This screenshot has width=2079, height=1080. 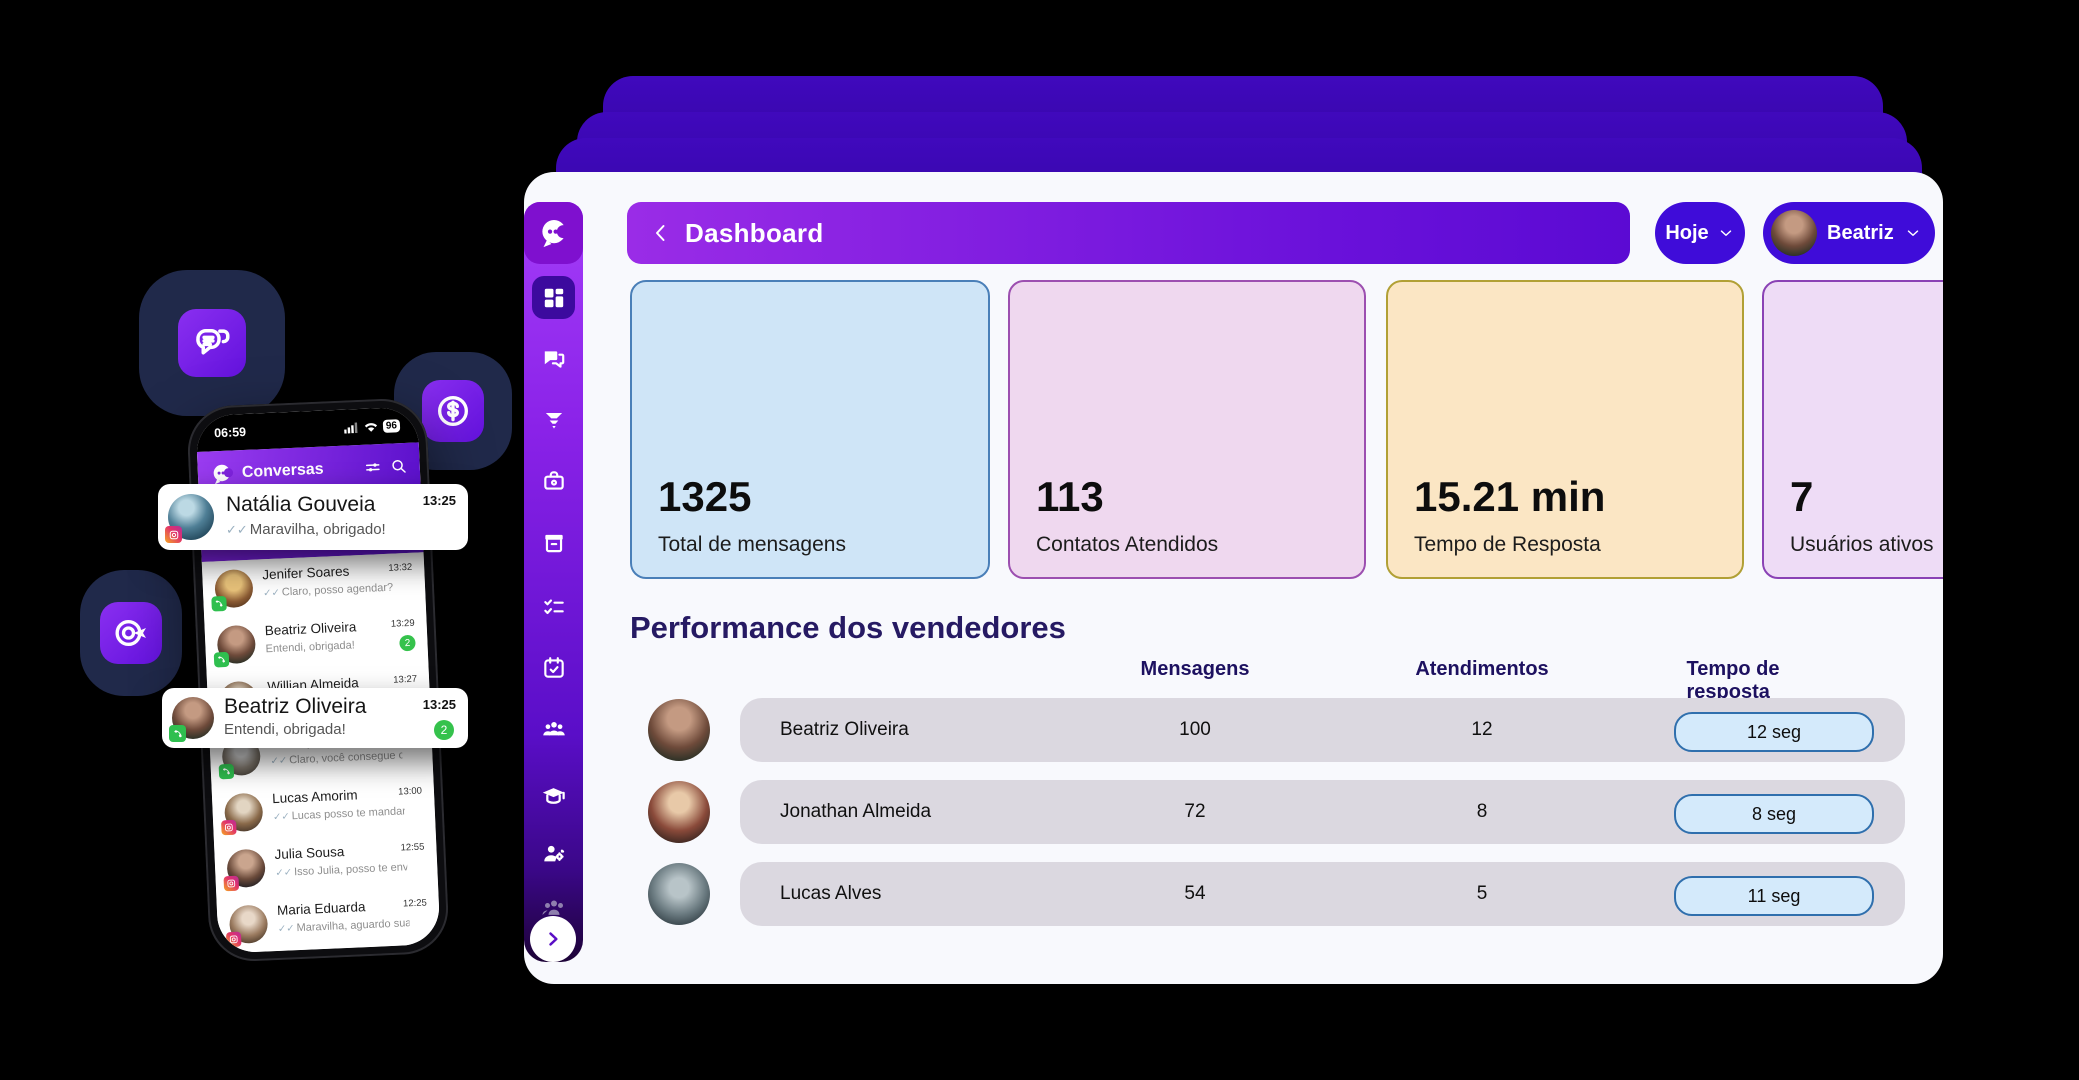 What do you see at coordinates (1195, 811) in the screenshot?
I see `mensagens-value: 72` at bounding box center [1195, 811].